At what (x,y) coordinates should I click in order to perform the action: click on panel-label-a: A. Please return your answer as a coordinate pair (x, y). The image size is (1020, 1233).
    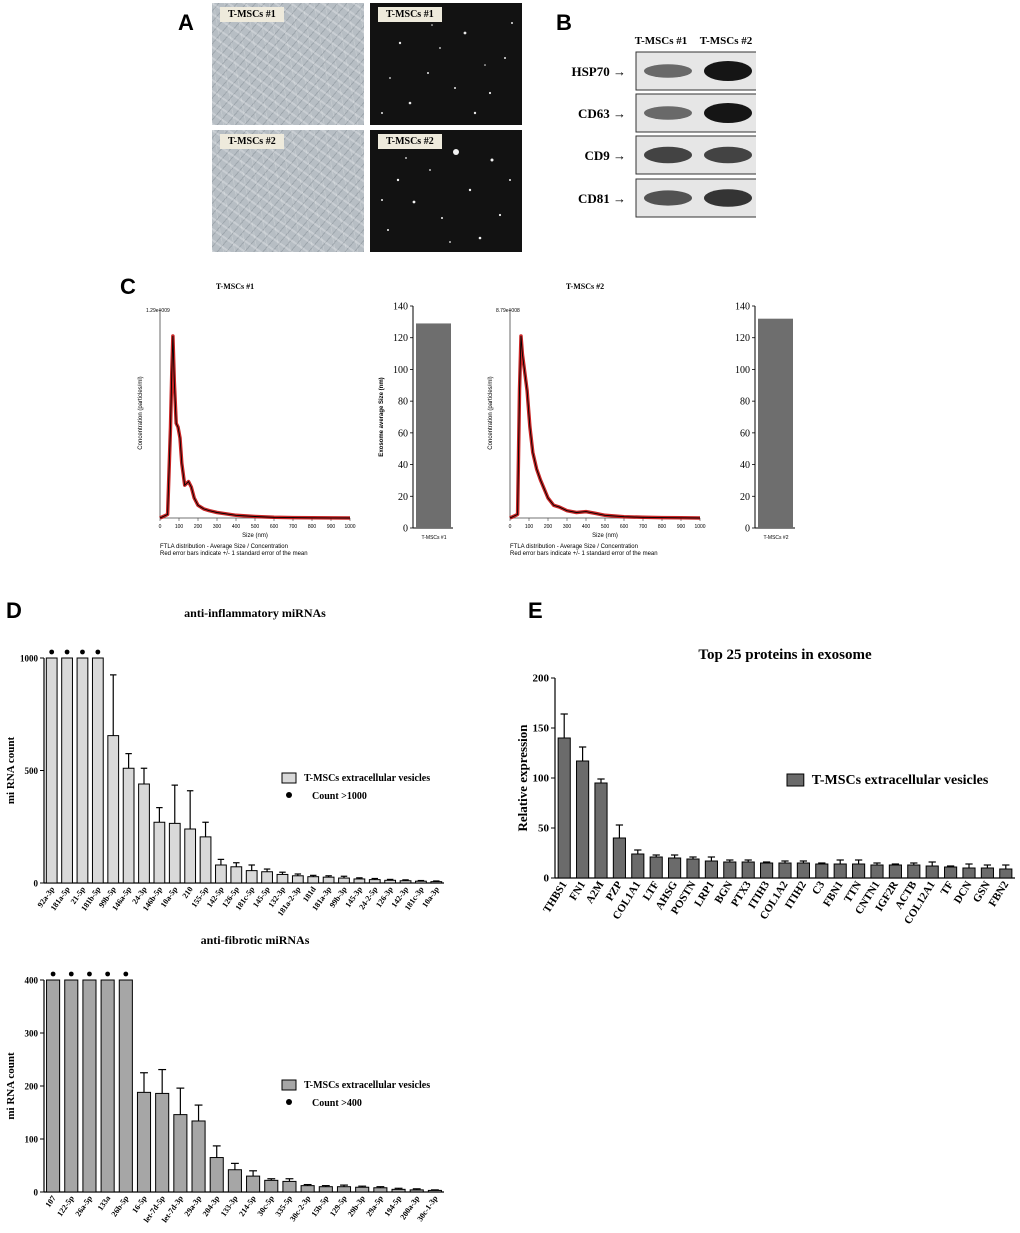
    Looking at the image, I should click on (186, 22).